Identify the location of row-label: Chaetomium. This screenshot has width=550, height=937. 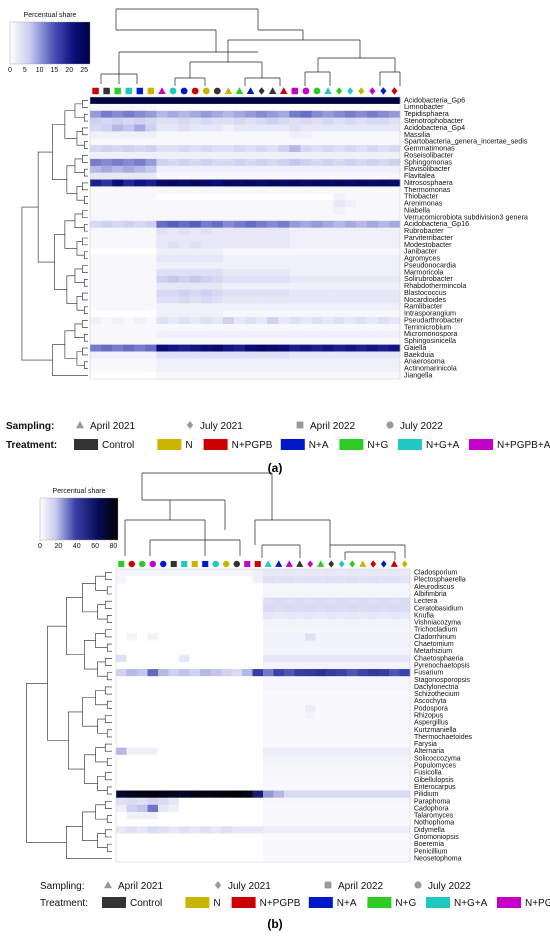
(434, 644).